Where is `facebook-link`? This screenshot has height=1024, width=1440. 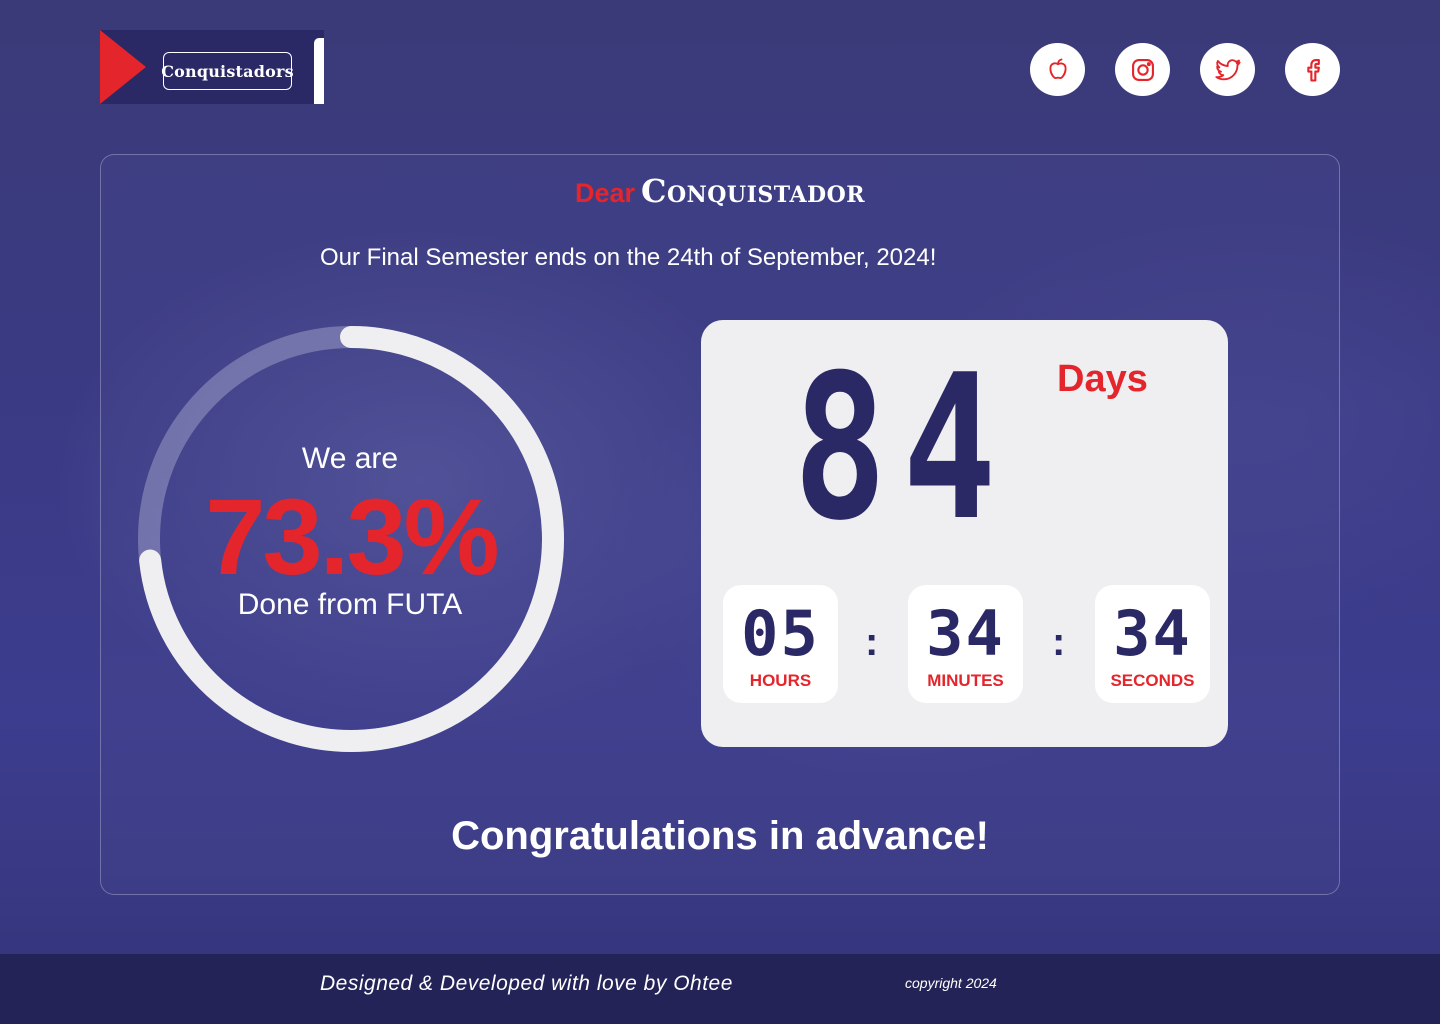 facebook-link is located at coordinates (1312, 69).